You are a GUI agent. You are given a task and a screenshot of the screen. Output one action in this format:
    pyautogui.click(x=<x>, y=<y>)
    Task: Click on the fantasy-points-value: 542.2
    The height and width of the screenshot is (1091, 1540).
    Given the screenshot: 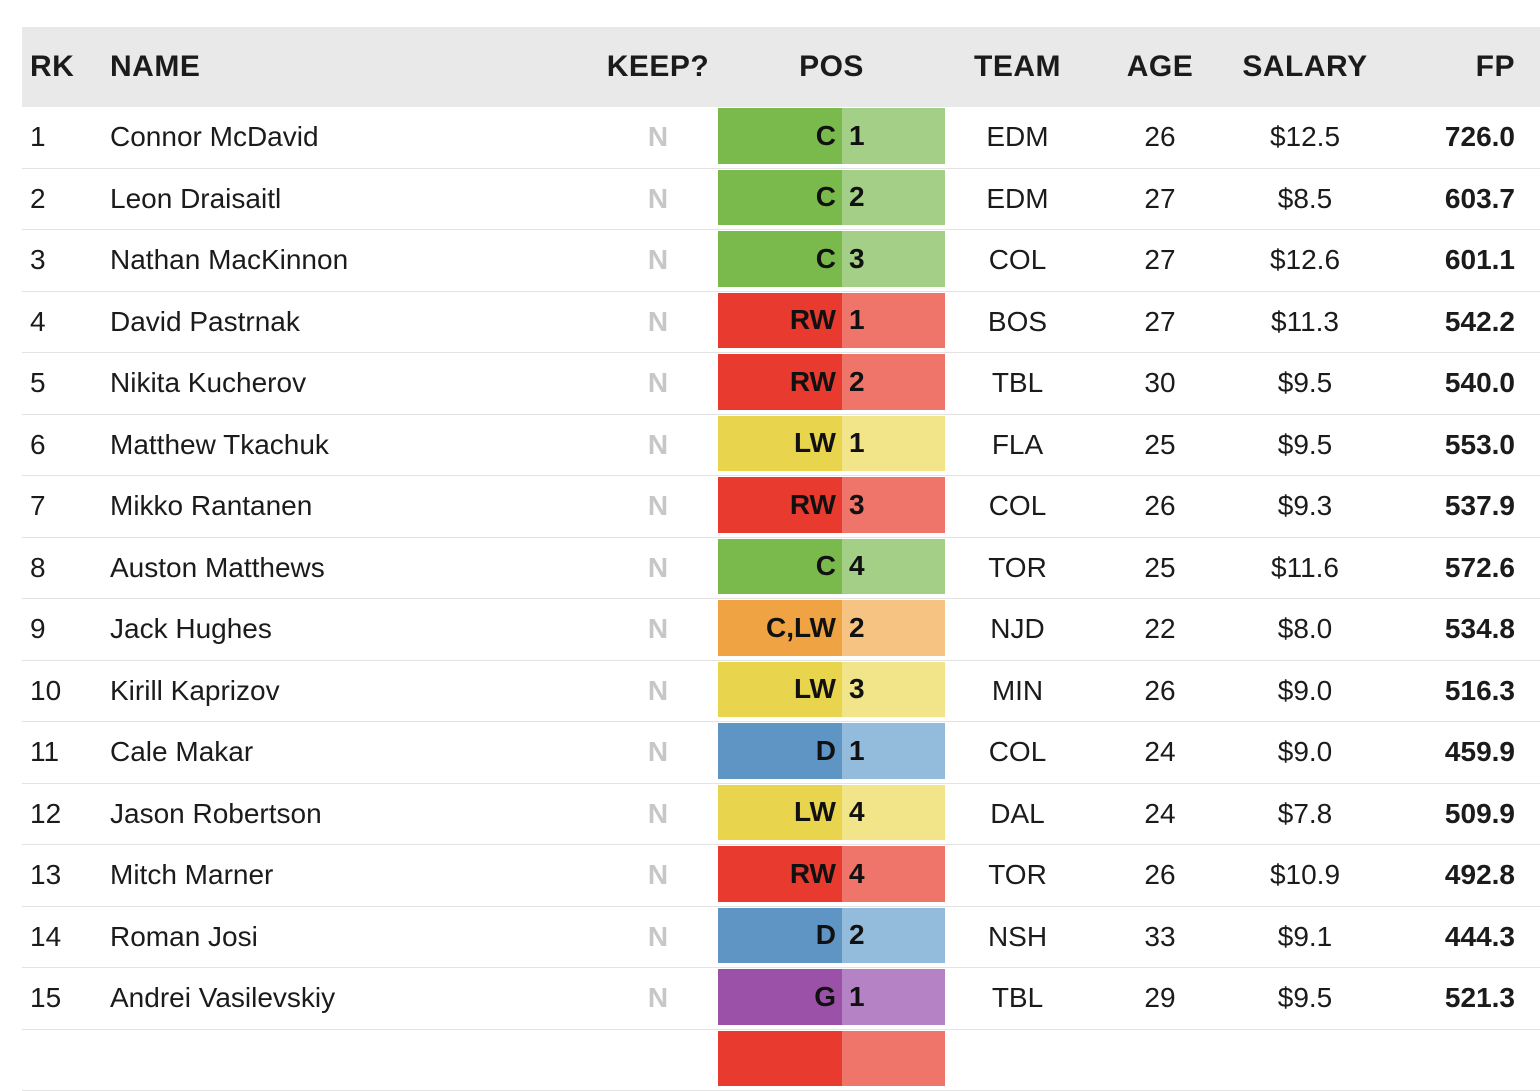 What is the action you would take?
    pyautogui.click(x=1460, y=322)
    